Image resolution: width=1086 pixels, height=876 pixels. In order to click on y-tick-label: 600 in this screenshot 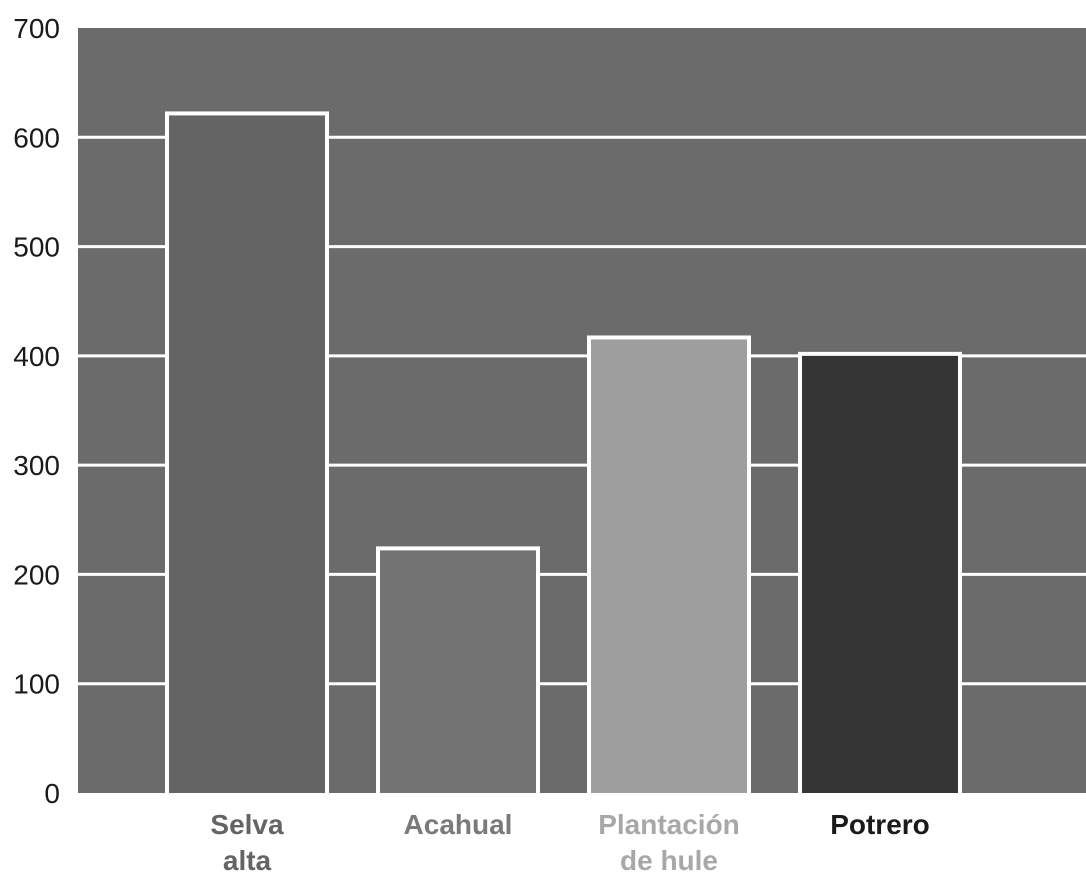, I will do `click(36, 137)`.